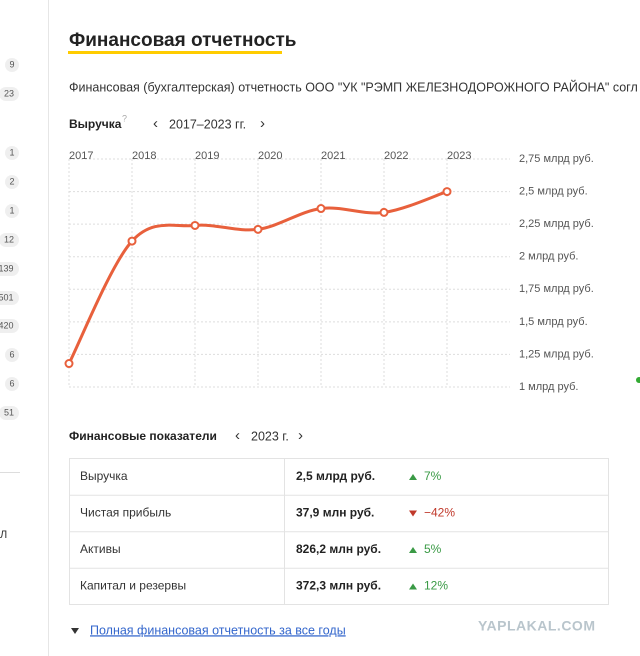 Image resolution: width=640 pixels, height=656 pixels. What do you see at coordinates (7, 325) in the screenshot?
I see `count-label: 420` at bounding box center [7, 325].